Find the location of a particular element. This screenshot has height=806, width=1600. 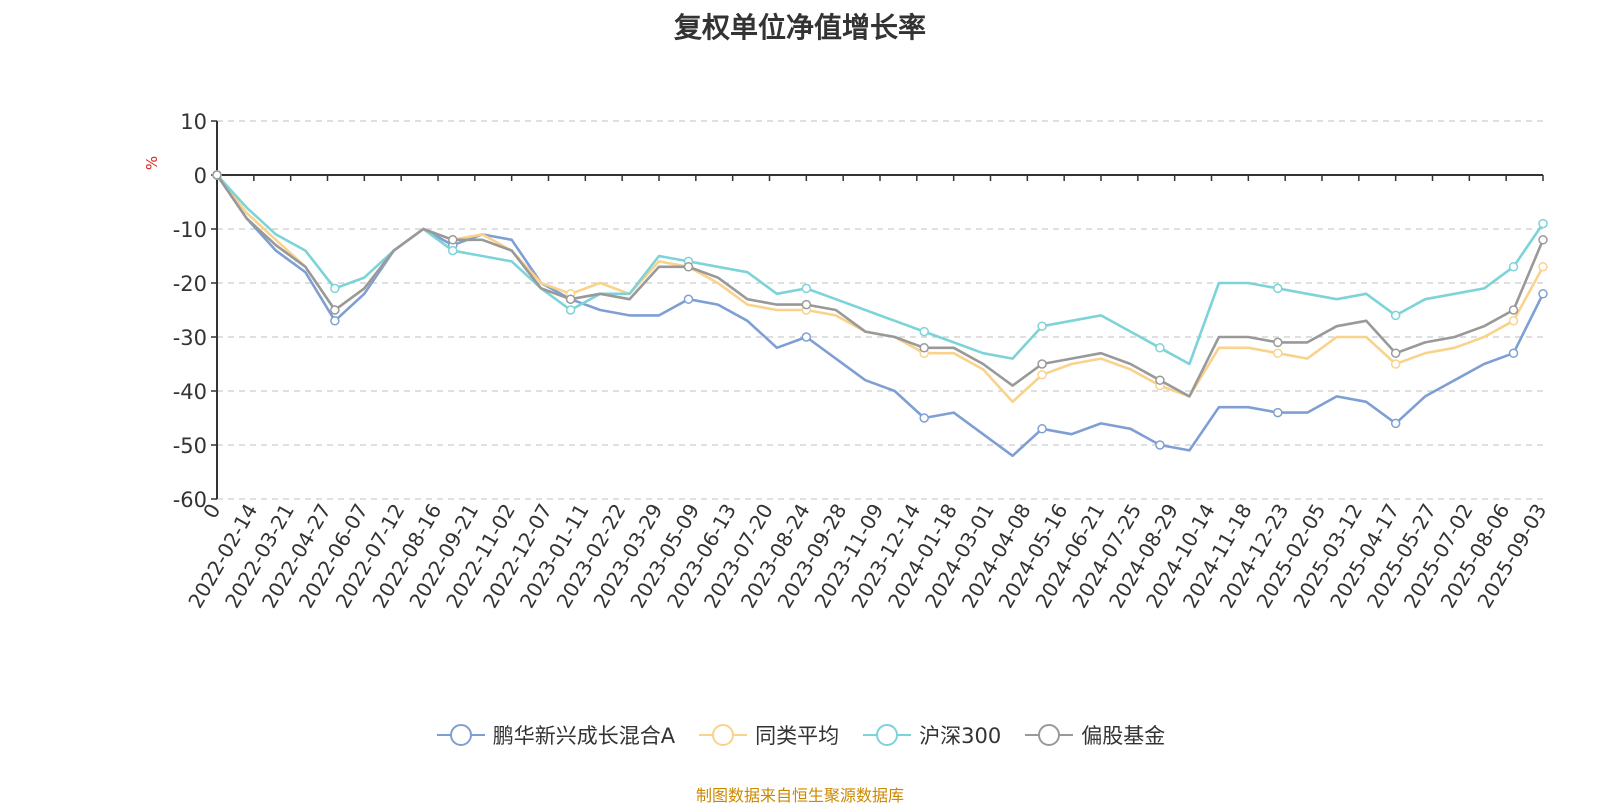

legend-label: 同类平均 is located at coordinates (797, 736).